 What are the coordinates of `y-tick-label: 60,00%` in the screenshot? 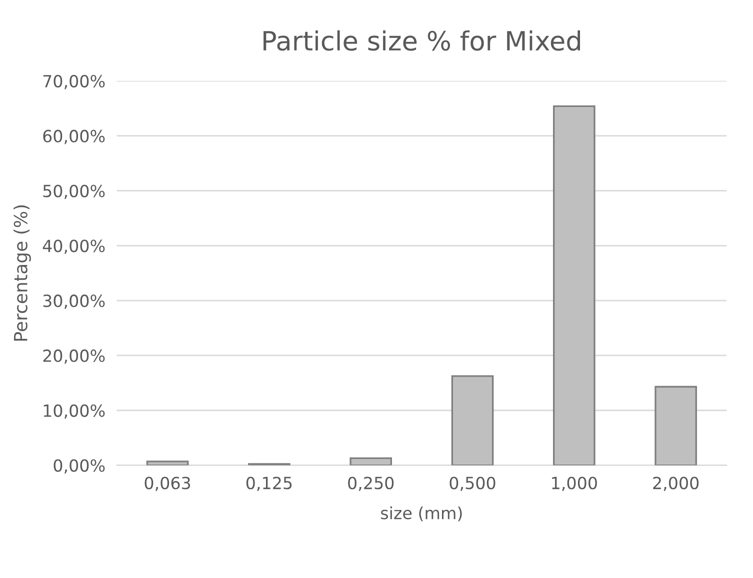 It's located at (74, 137).